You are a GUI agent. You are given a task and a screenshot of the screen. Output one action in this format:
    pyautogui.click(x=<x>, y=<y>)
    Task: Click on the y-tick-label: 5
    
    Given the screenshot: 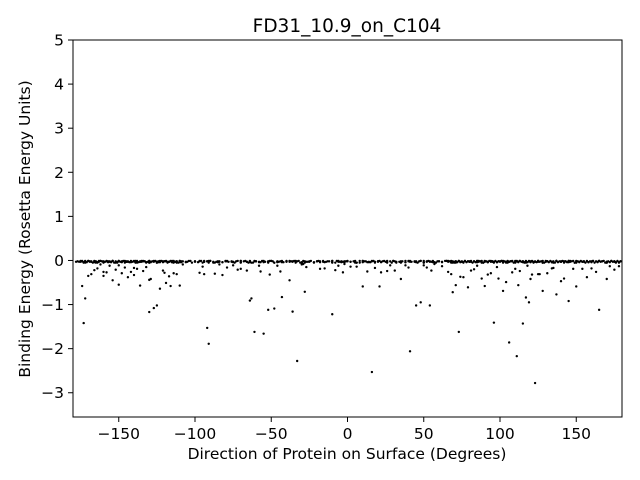 What is the action you would take?
    pyautogui.click(x=59, y=41)
    